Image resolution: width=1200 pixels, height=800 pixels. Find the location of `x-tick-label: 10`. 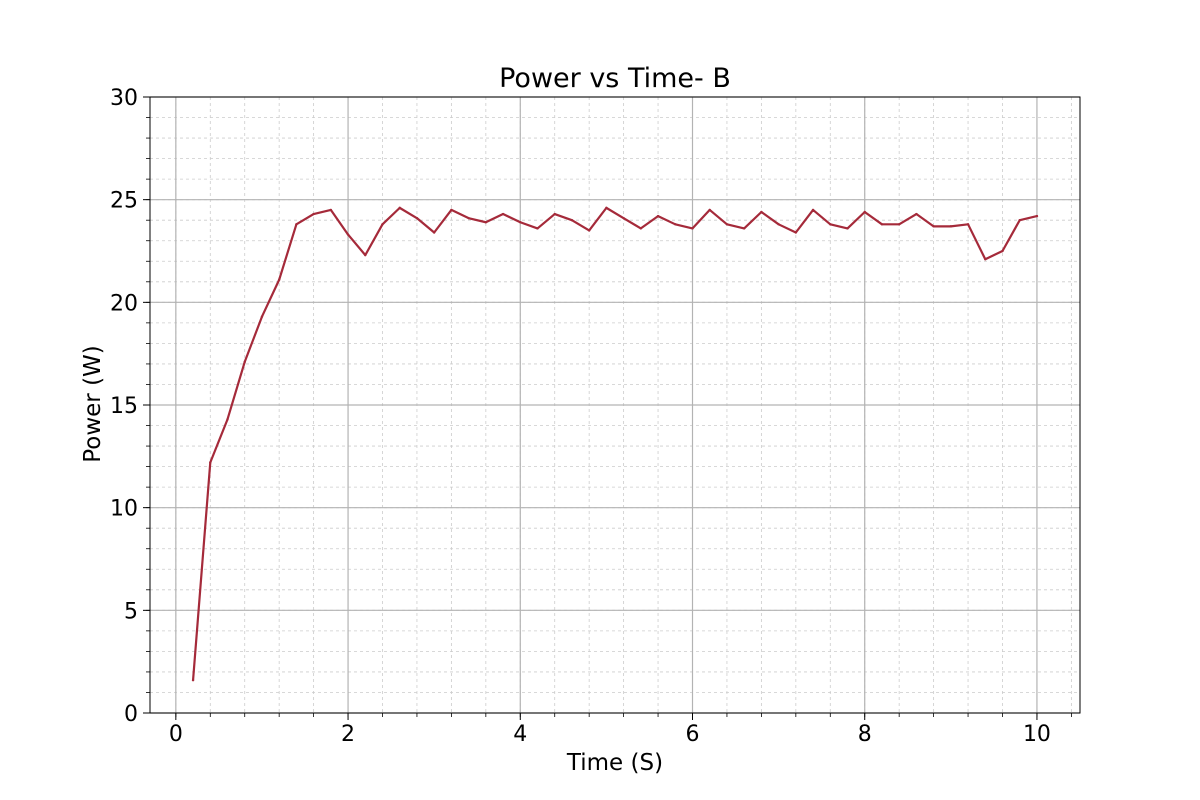

x-tick-label: 10 is located at coordinates (1037, 734).